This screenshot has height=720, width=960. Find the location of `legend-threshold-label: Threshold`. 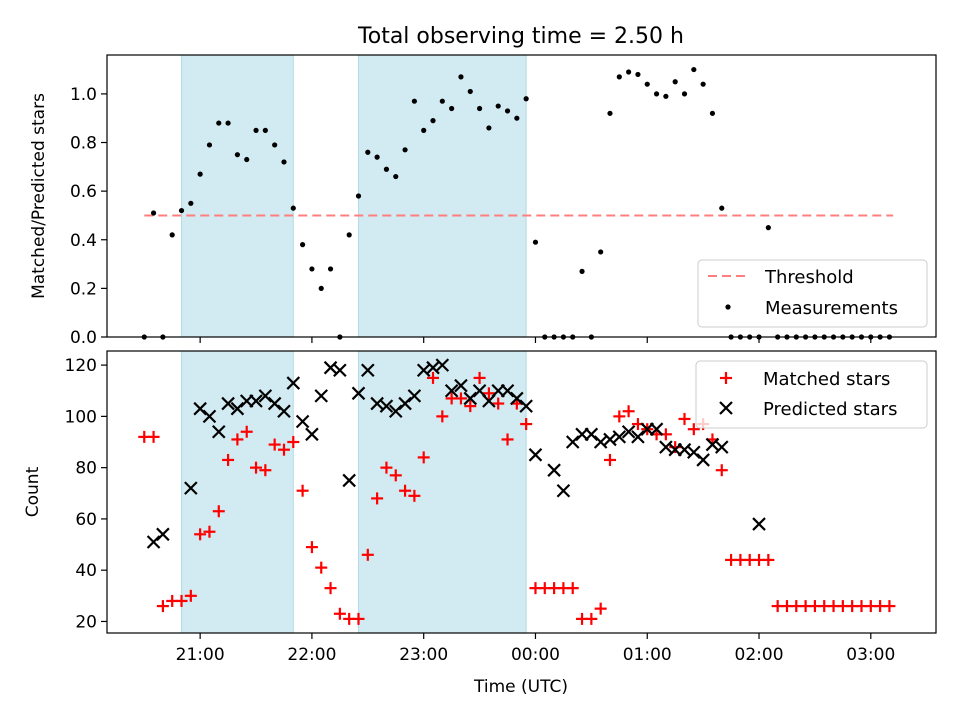

legend-threshold-label: Threshold is located at coordinates (809, 277).